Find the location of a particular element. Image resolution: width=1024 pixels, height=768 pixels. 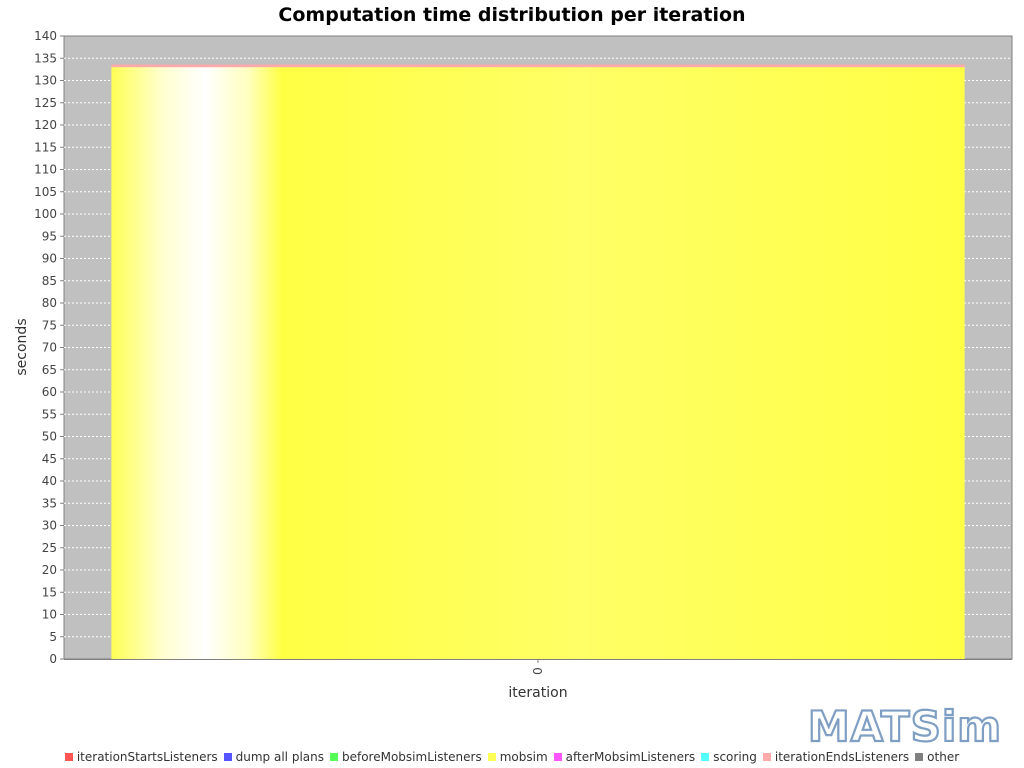

bar-iterationEndsListeners is located at coordinates (538, 66).